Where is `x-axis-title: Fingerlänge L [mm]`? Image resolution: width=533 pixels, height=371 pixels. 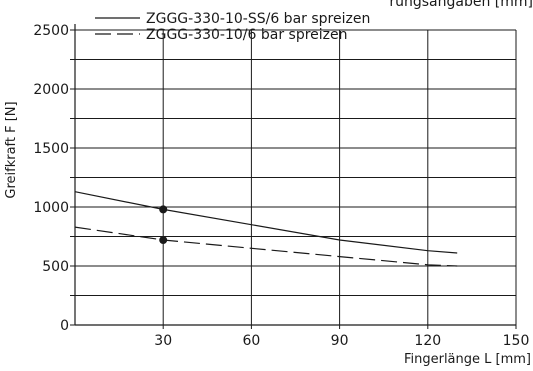
x-axis-title: Fingerlänge L [mm] is located at coordinates (467, 359).